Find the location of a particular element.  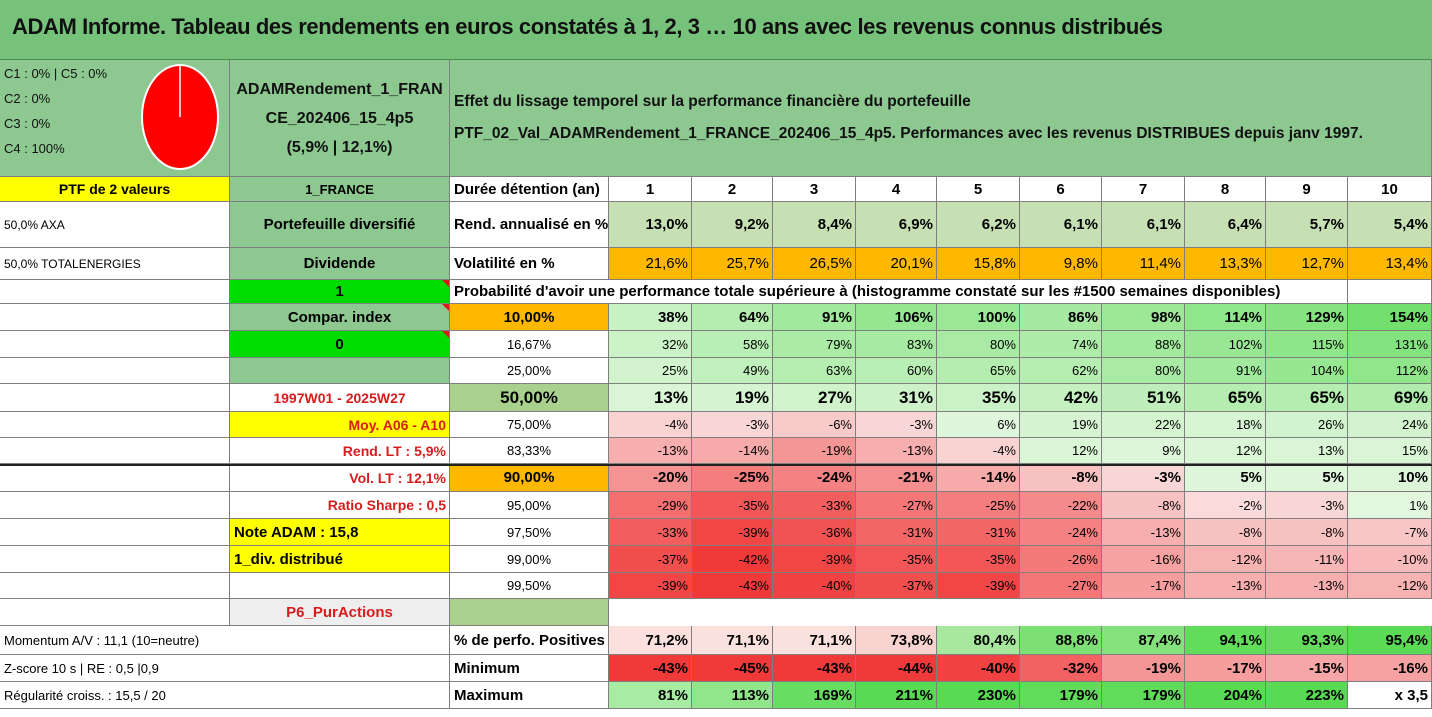

stat-value: 179% is located at coordinates (1061, 695).